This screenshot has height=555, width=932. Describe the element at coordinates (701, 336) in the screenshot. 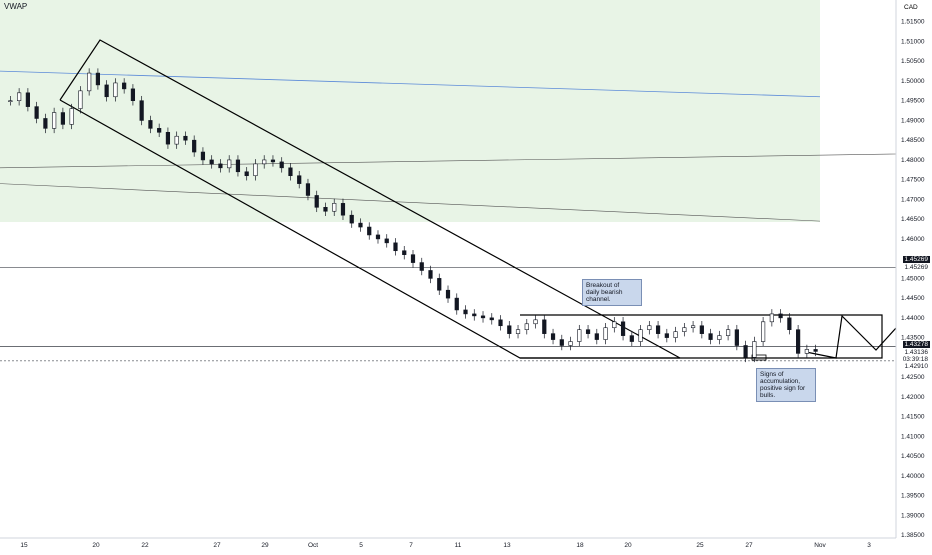

I see `range-box` at that location.